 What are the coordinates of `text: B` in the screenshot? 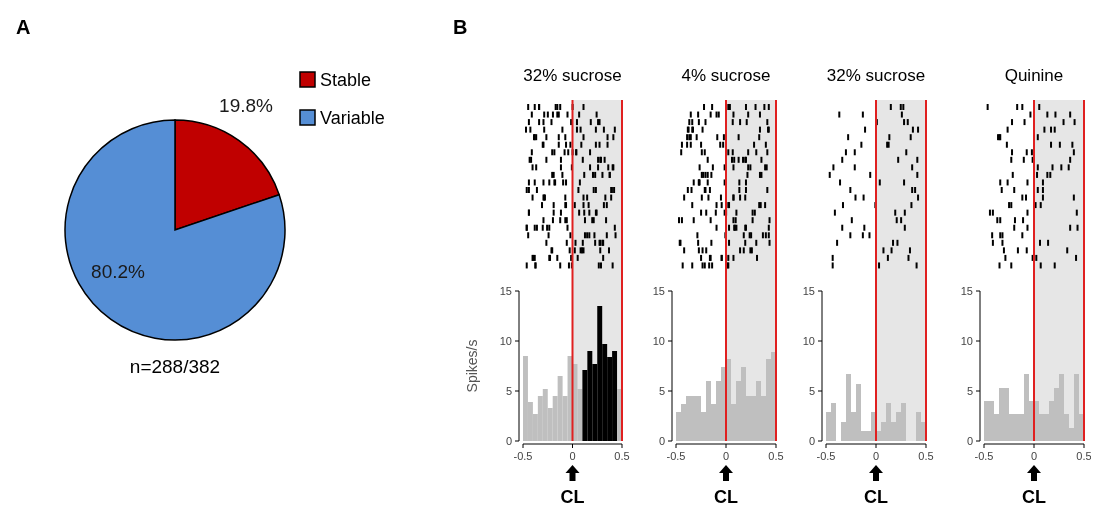 It's located at (460, 27).